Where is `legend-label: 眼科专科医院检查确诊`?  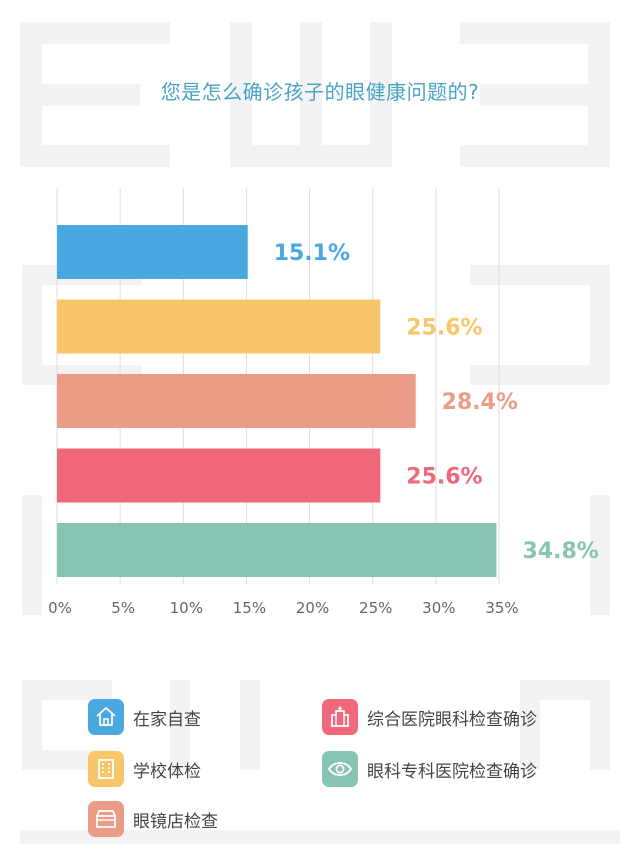
legend-label: 眼科专科医院检查确诊 is located at coordinates (452, 771).